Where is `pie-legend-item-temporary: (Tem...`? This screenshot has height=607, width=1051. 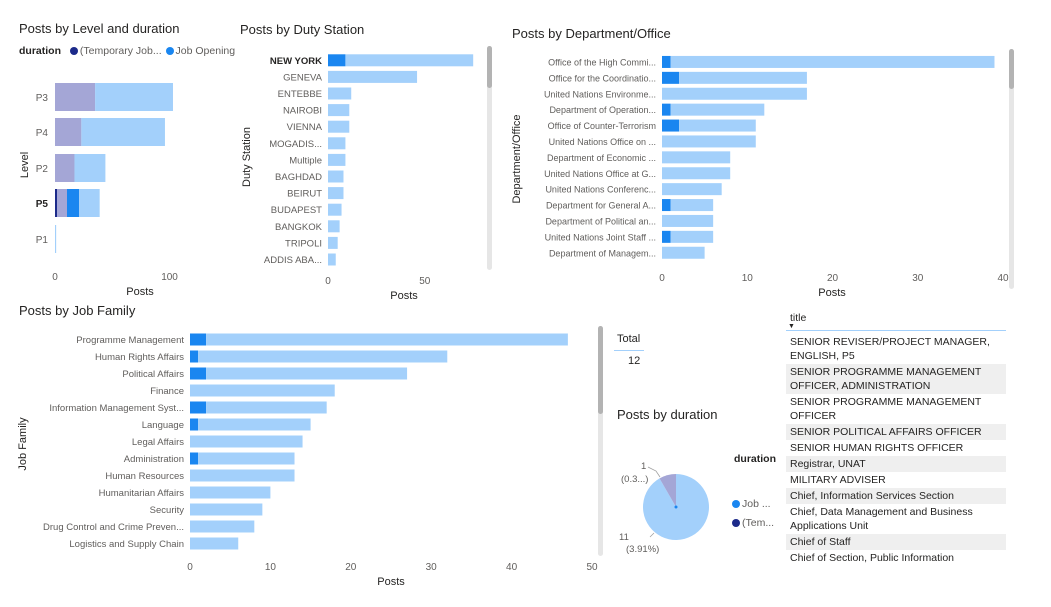 pie-legend-item-temporary: (Tem... is located at coordinates (753, 523).